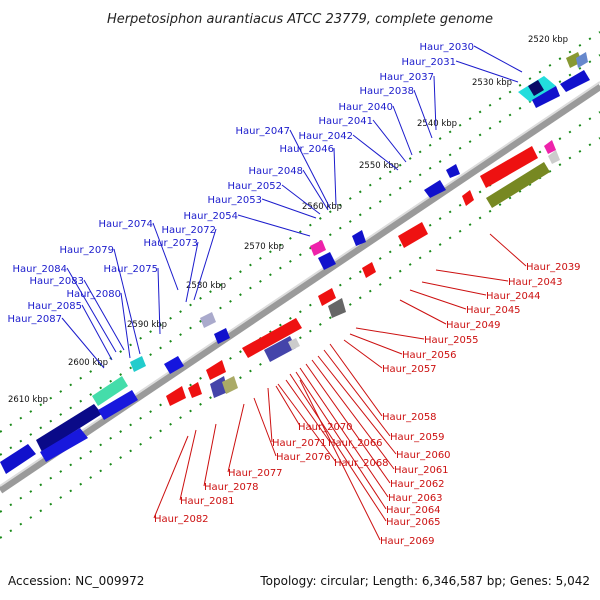 The image size is (600, 600). I want to click on gene-label: Haur_2039, so click(553, 267).